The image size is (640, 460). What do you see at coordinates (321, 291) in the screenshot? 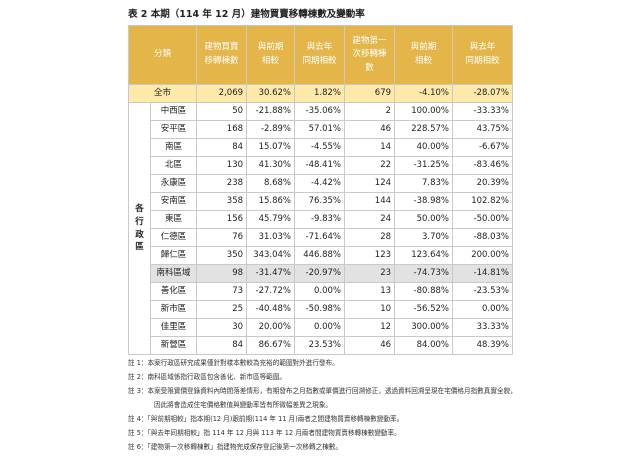
I see `data-row: 善化區 73 -27.72% 0.00% 13 -80.88% -23.53%` at bounding box center [321, 291].